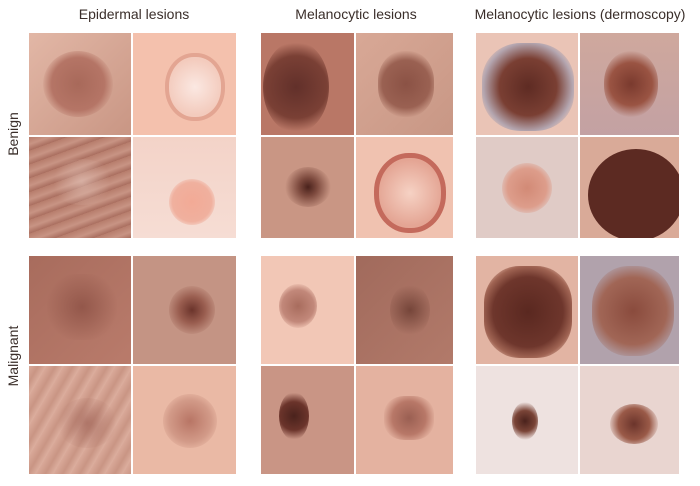 The image size is (700, 486). What do you see at coordinates (13, 356) in the screenshot?
I see `row-label-malignant: Malignant` at bounding box center [13, 356].